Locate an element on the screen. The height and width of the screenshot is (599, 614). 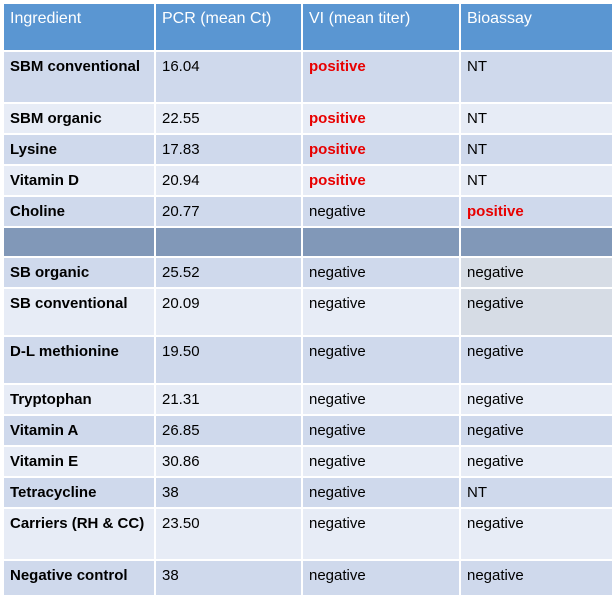
bioassay-cell: positive is located at coordinates (536, 211).